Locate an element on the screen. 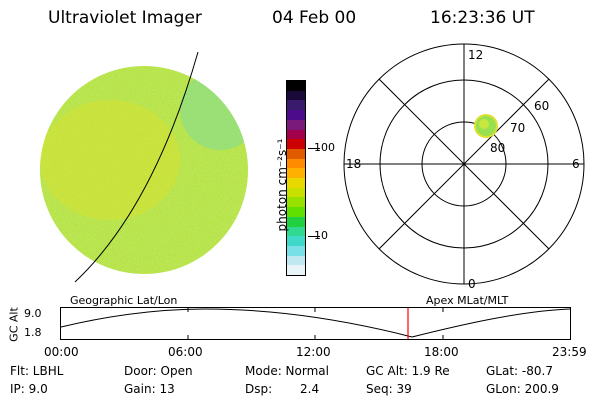 Image resolution: width=600 pixels, height=400 pixels. status-filter: Flt: LBHL is located at coordinates (37, 371).